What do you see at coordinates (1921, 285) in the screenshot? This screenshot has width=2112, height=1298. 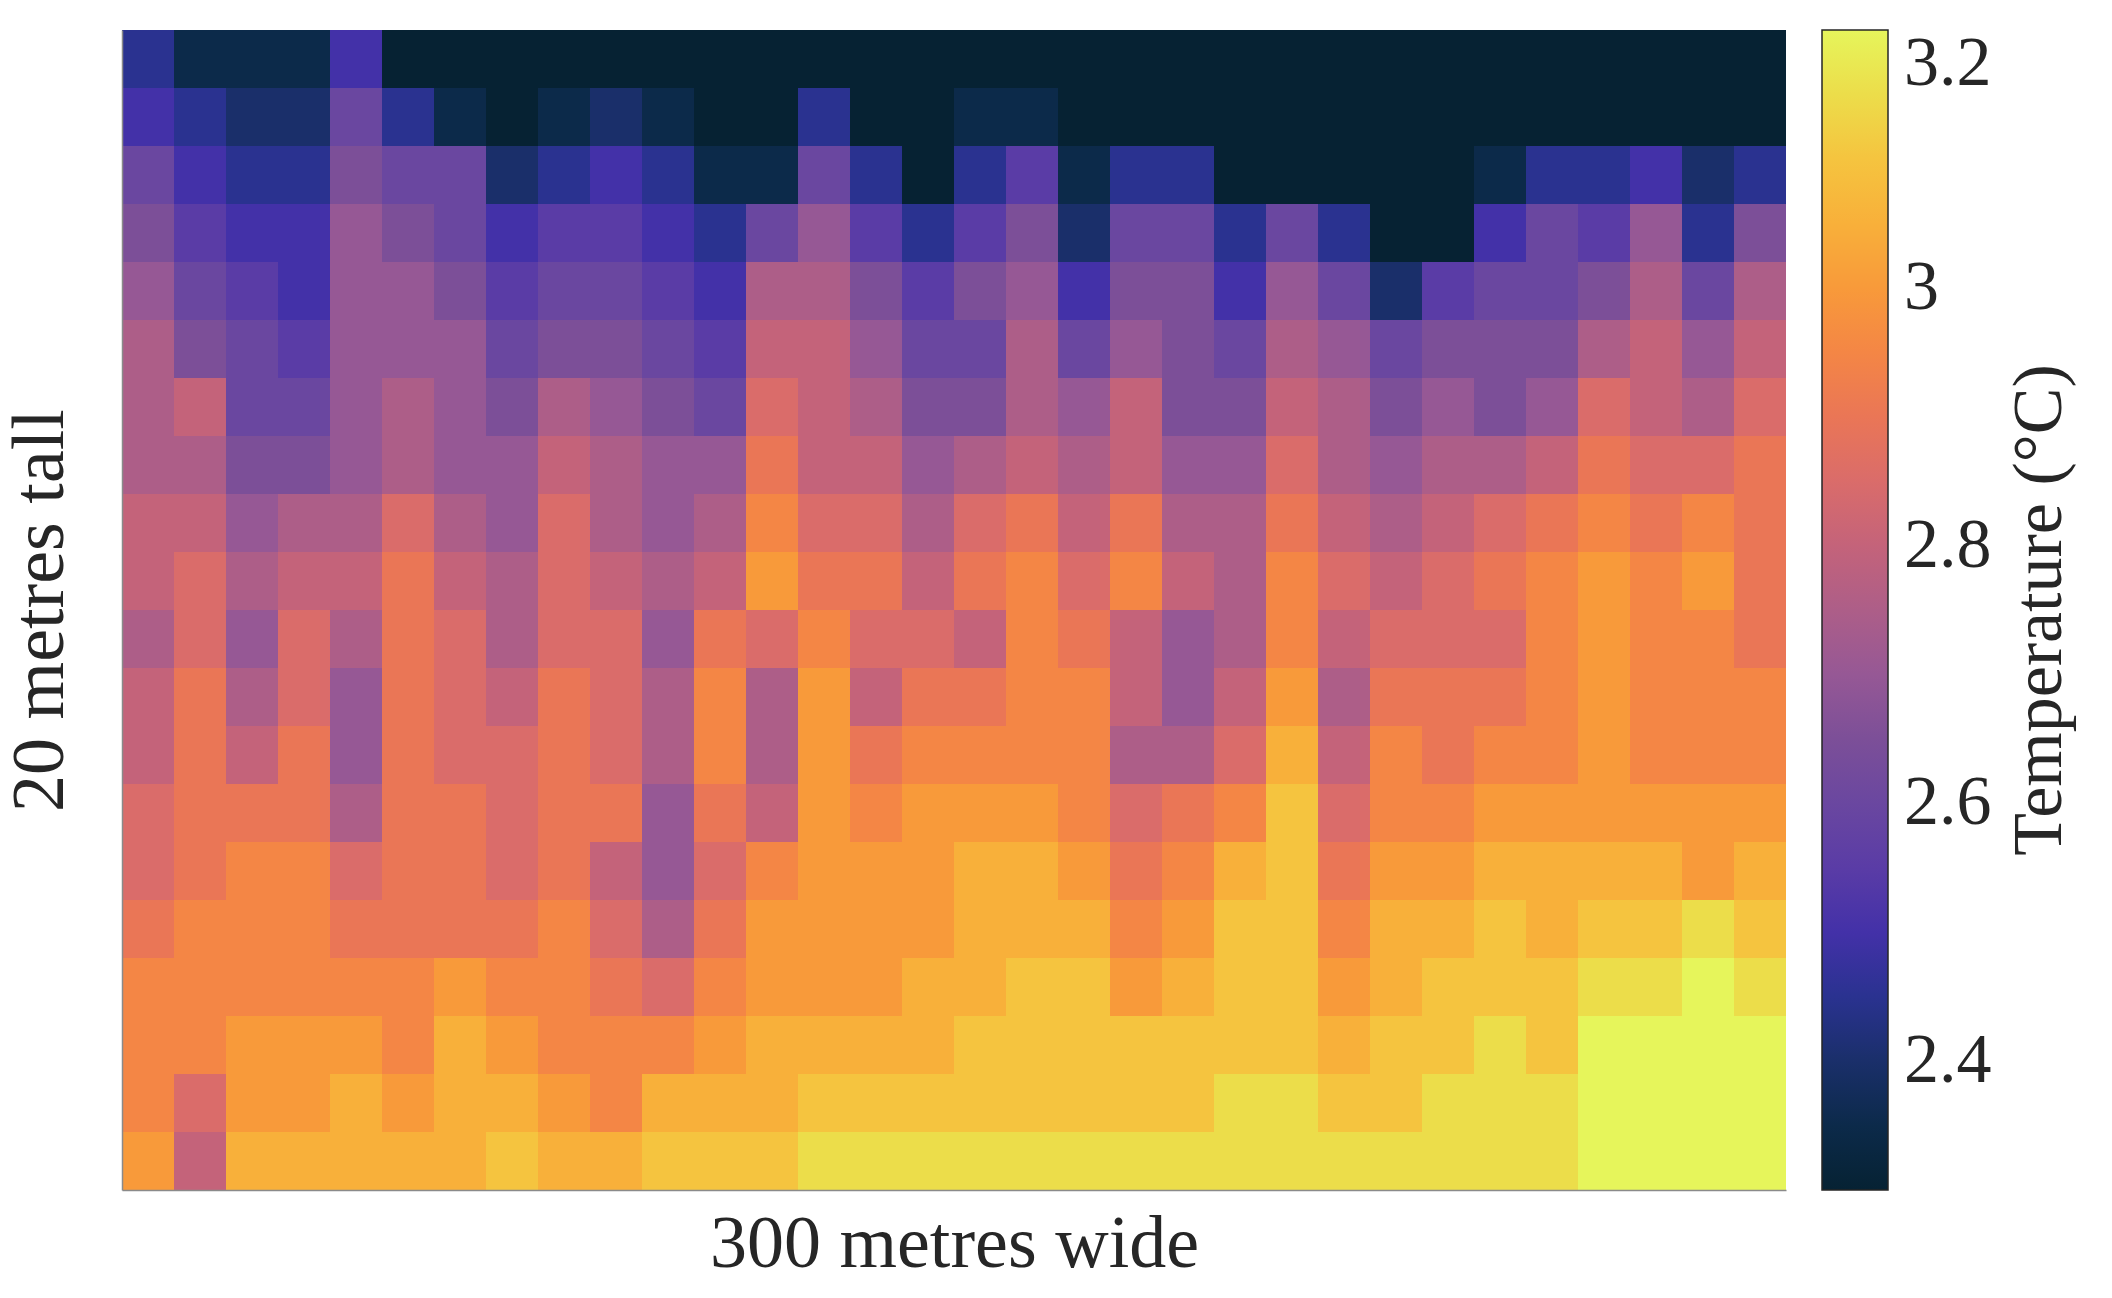 I see `color-bar-label: 3` at bounding box center [1921, 285].